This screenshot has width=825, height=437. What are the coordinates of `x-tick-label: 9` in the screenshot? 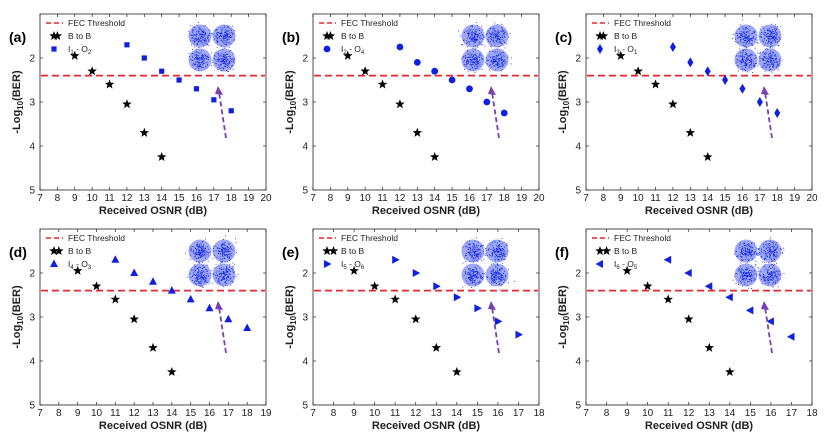 It's located at (354, 413).